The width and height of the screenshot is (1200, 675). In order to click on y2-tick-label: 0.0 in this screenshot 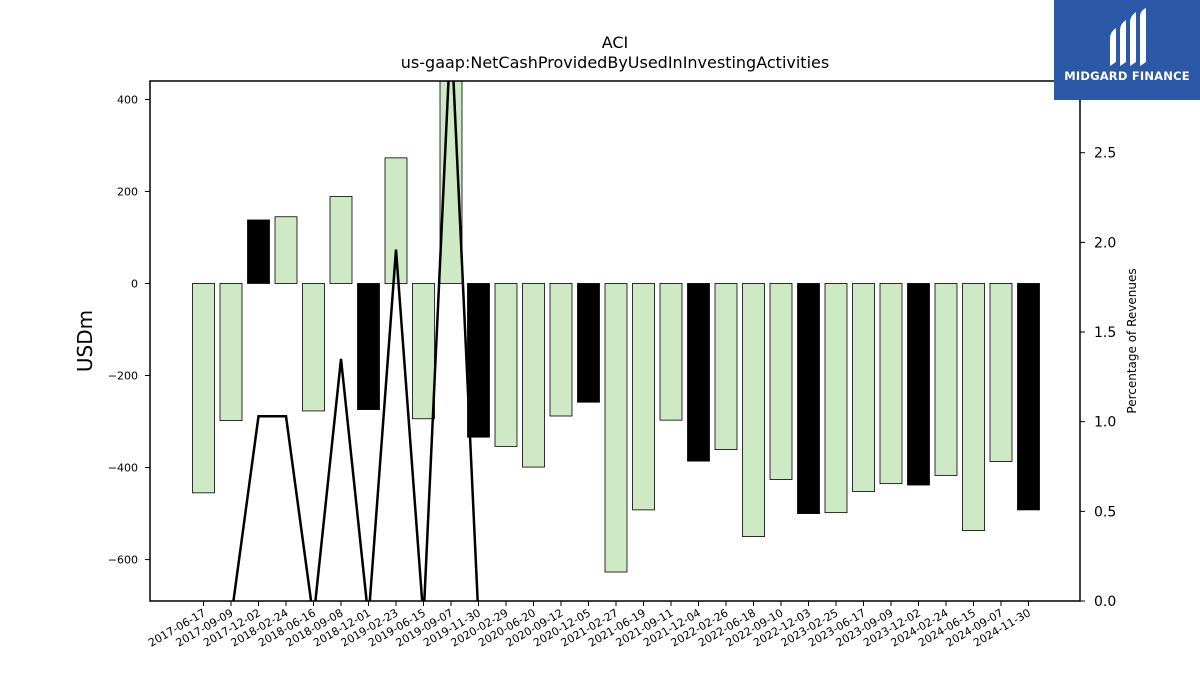, I will do `click(1105, 602)`.